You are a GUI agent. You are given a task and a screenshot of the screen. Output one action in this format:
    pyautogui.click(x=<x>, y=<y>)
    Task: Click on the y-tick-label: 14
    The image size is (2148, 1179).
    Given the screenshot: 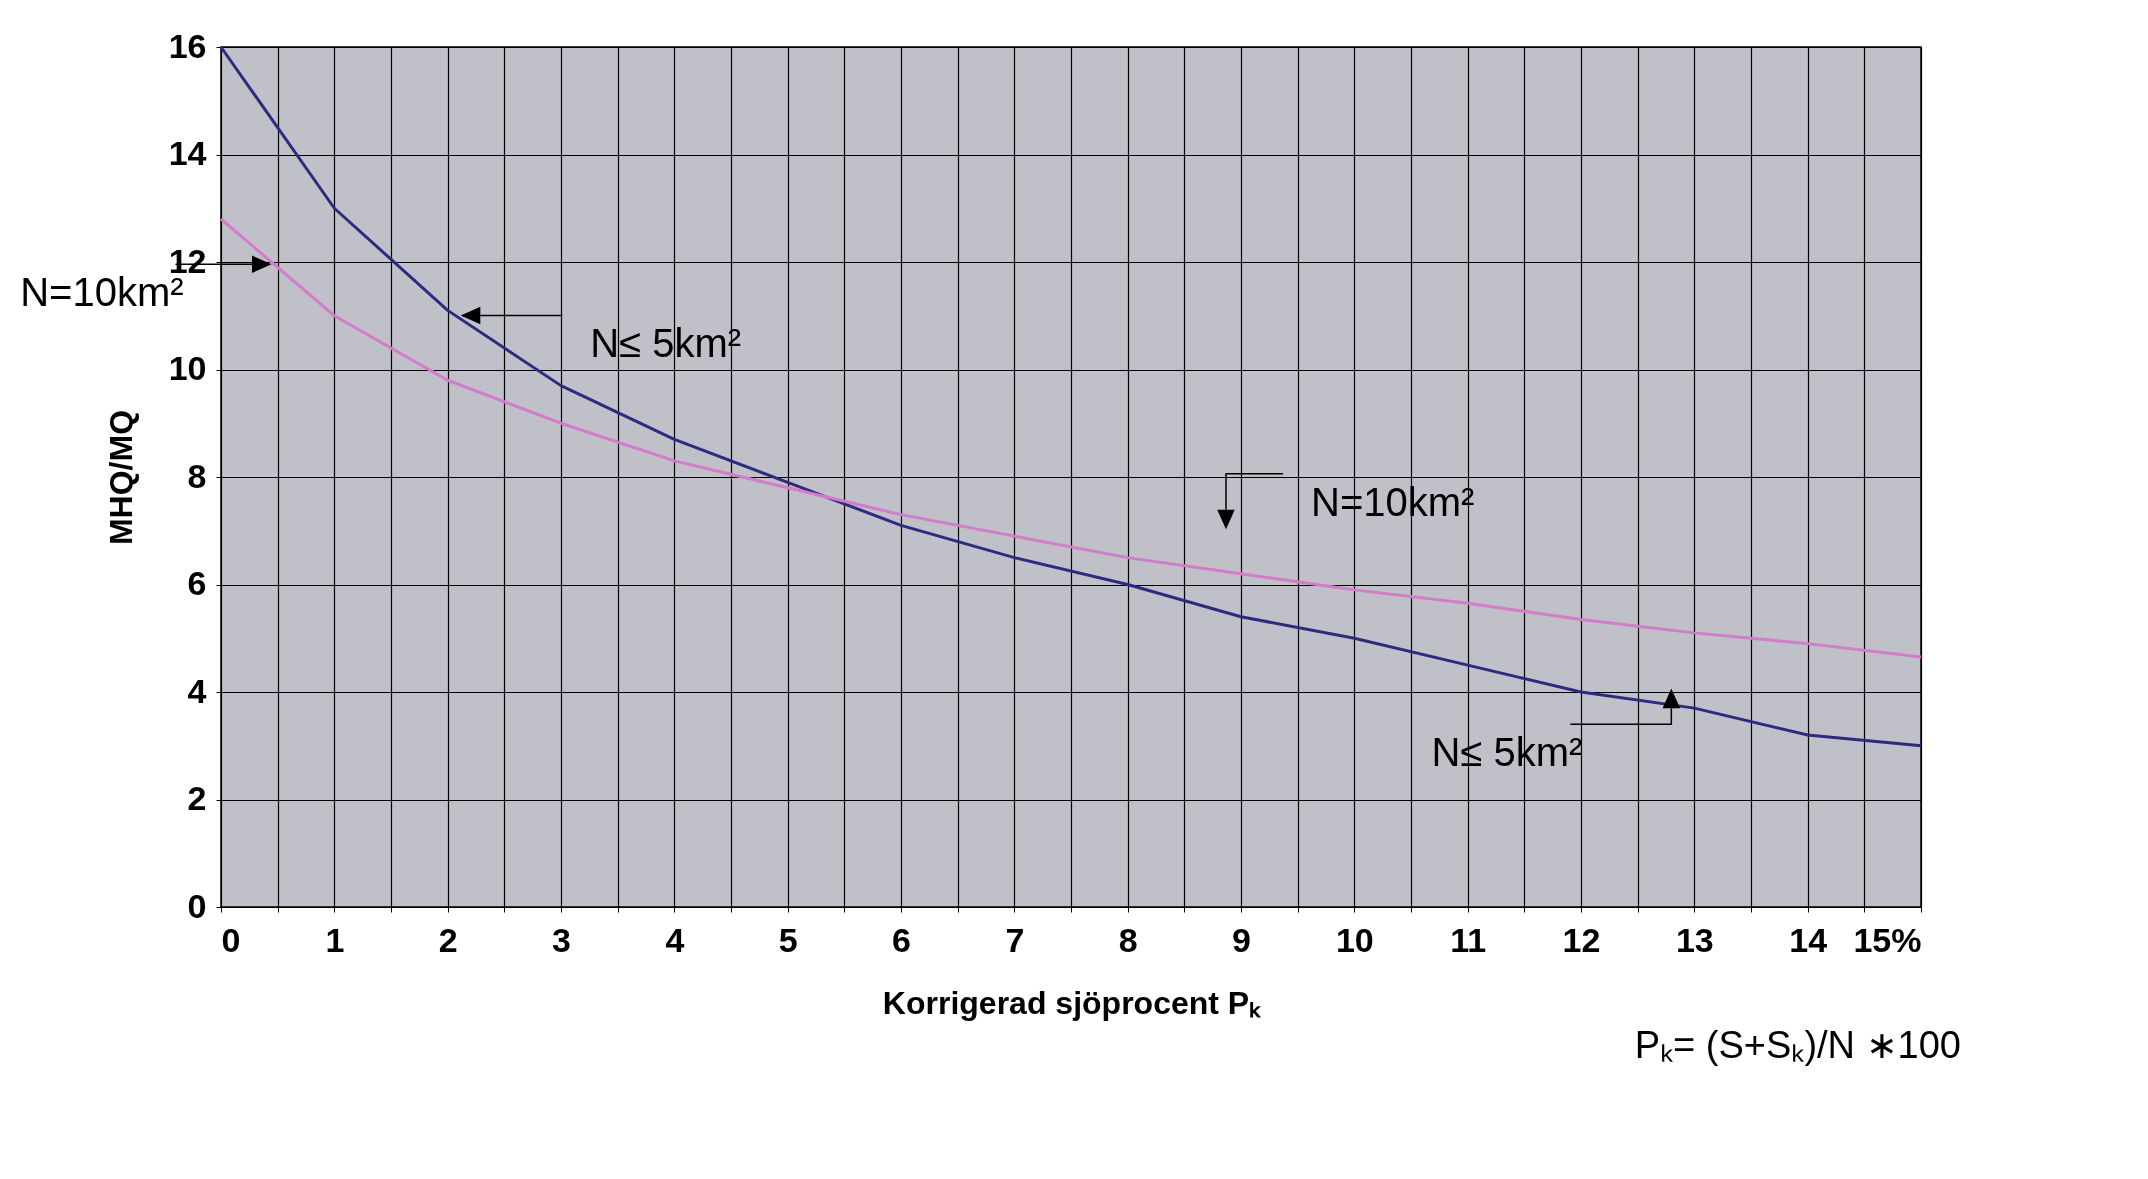 What is the action you would take?
    pyautogui.click(x=187, y=153)
    